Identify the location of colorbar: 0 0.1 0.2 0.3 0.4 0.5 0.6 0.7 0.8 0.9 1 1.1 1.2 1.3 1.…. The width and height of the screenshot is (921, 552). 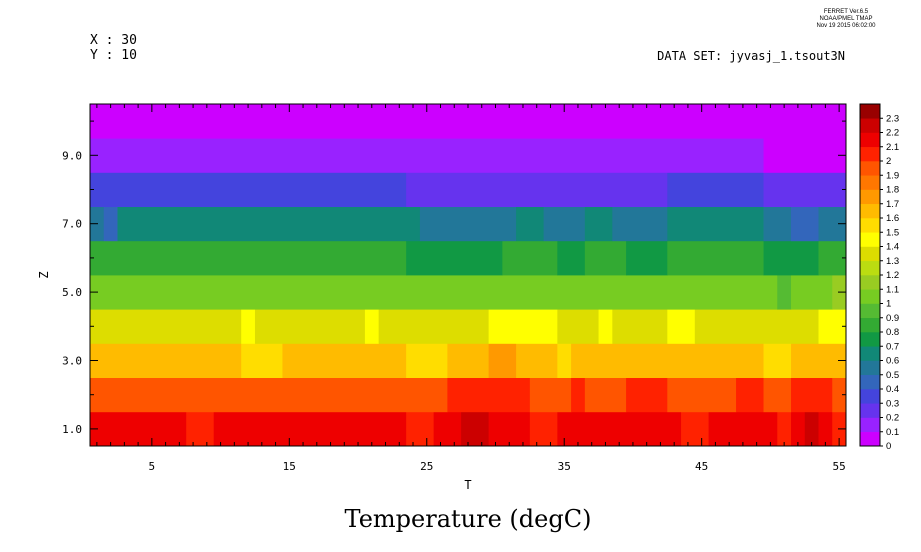
(879, 277).